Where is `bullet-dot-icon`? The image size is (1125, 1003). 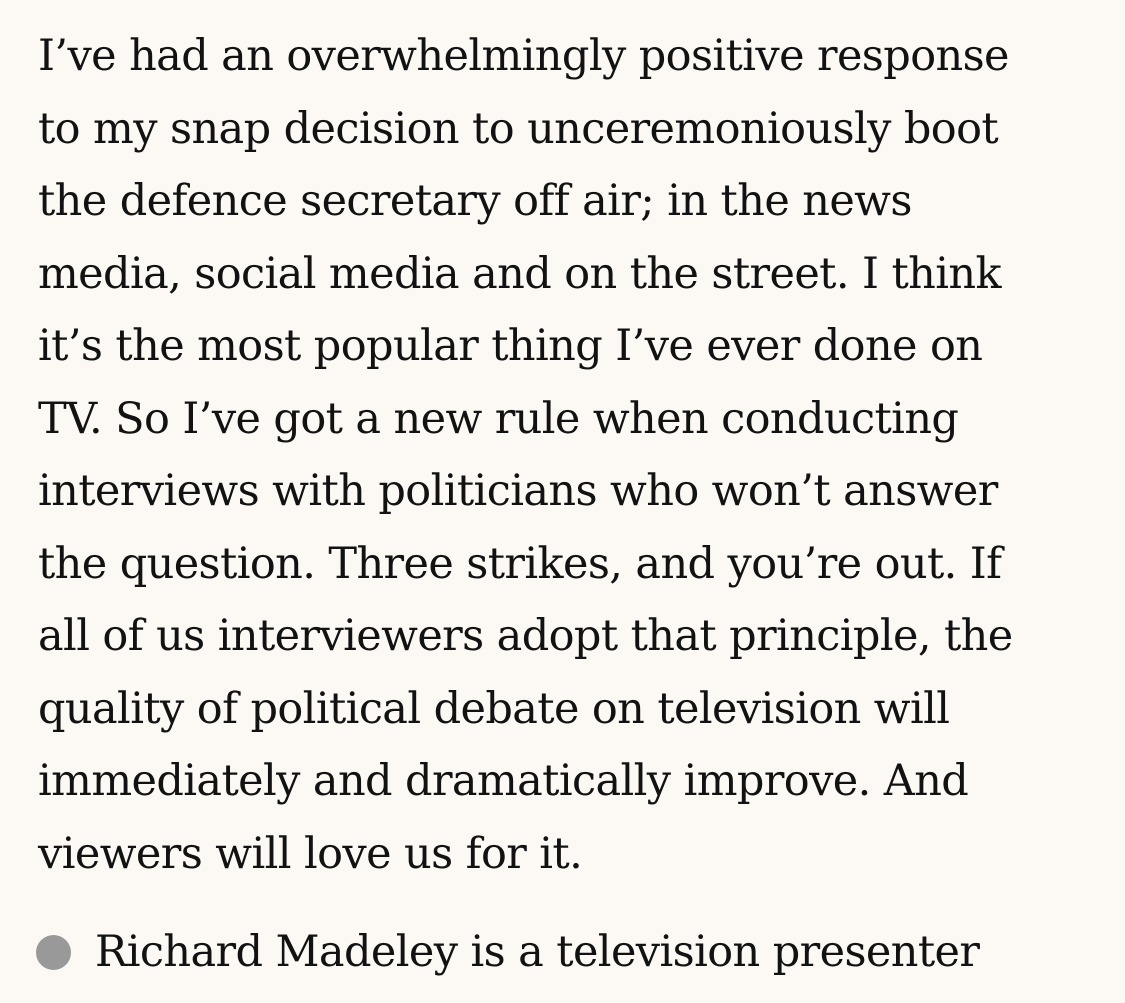 bullet-dot-icon is located at coordinates (53, 952).